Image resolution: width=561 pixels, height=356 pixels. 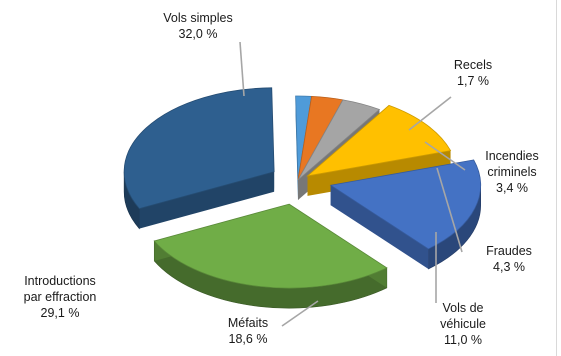 I want to click on slice-label: Incendies criminels 3,4 %, so click(x=512, y=172).